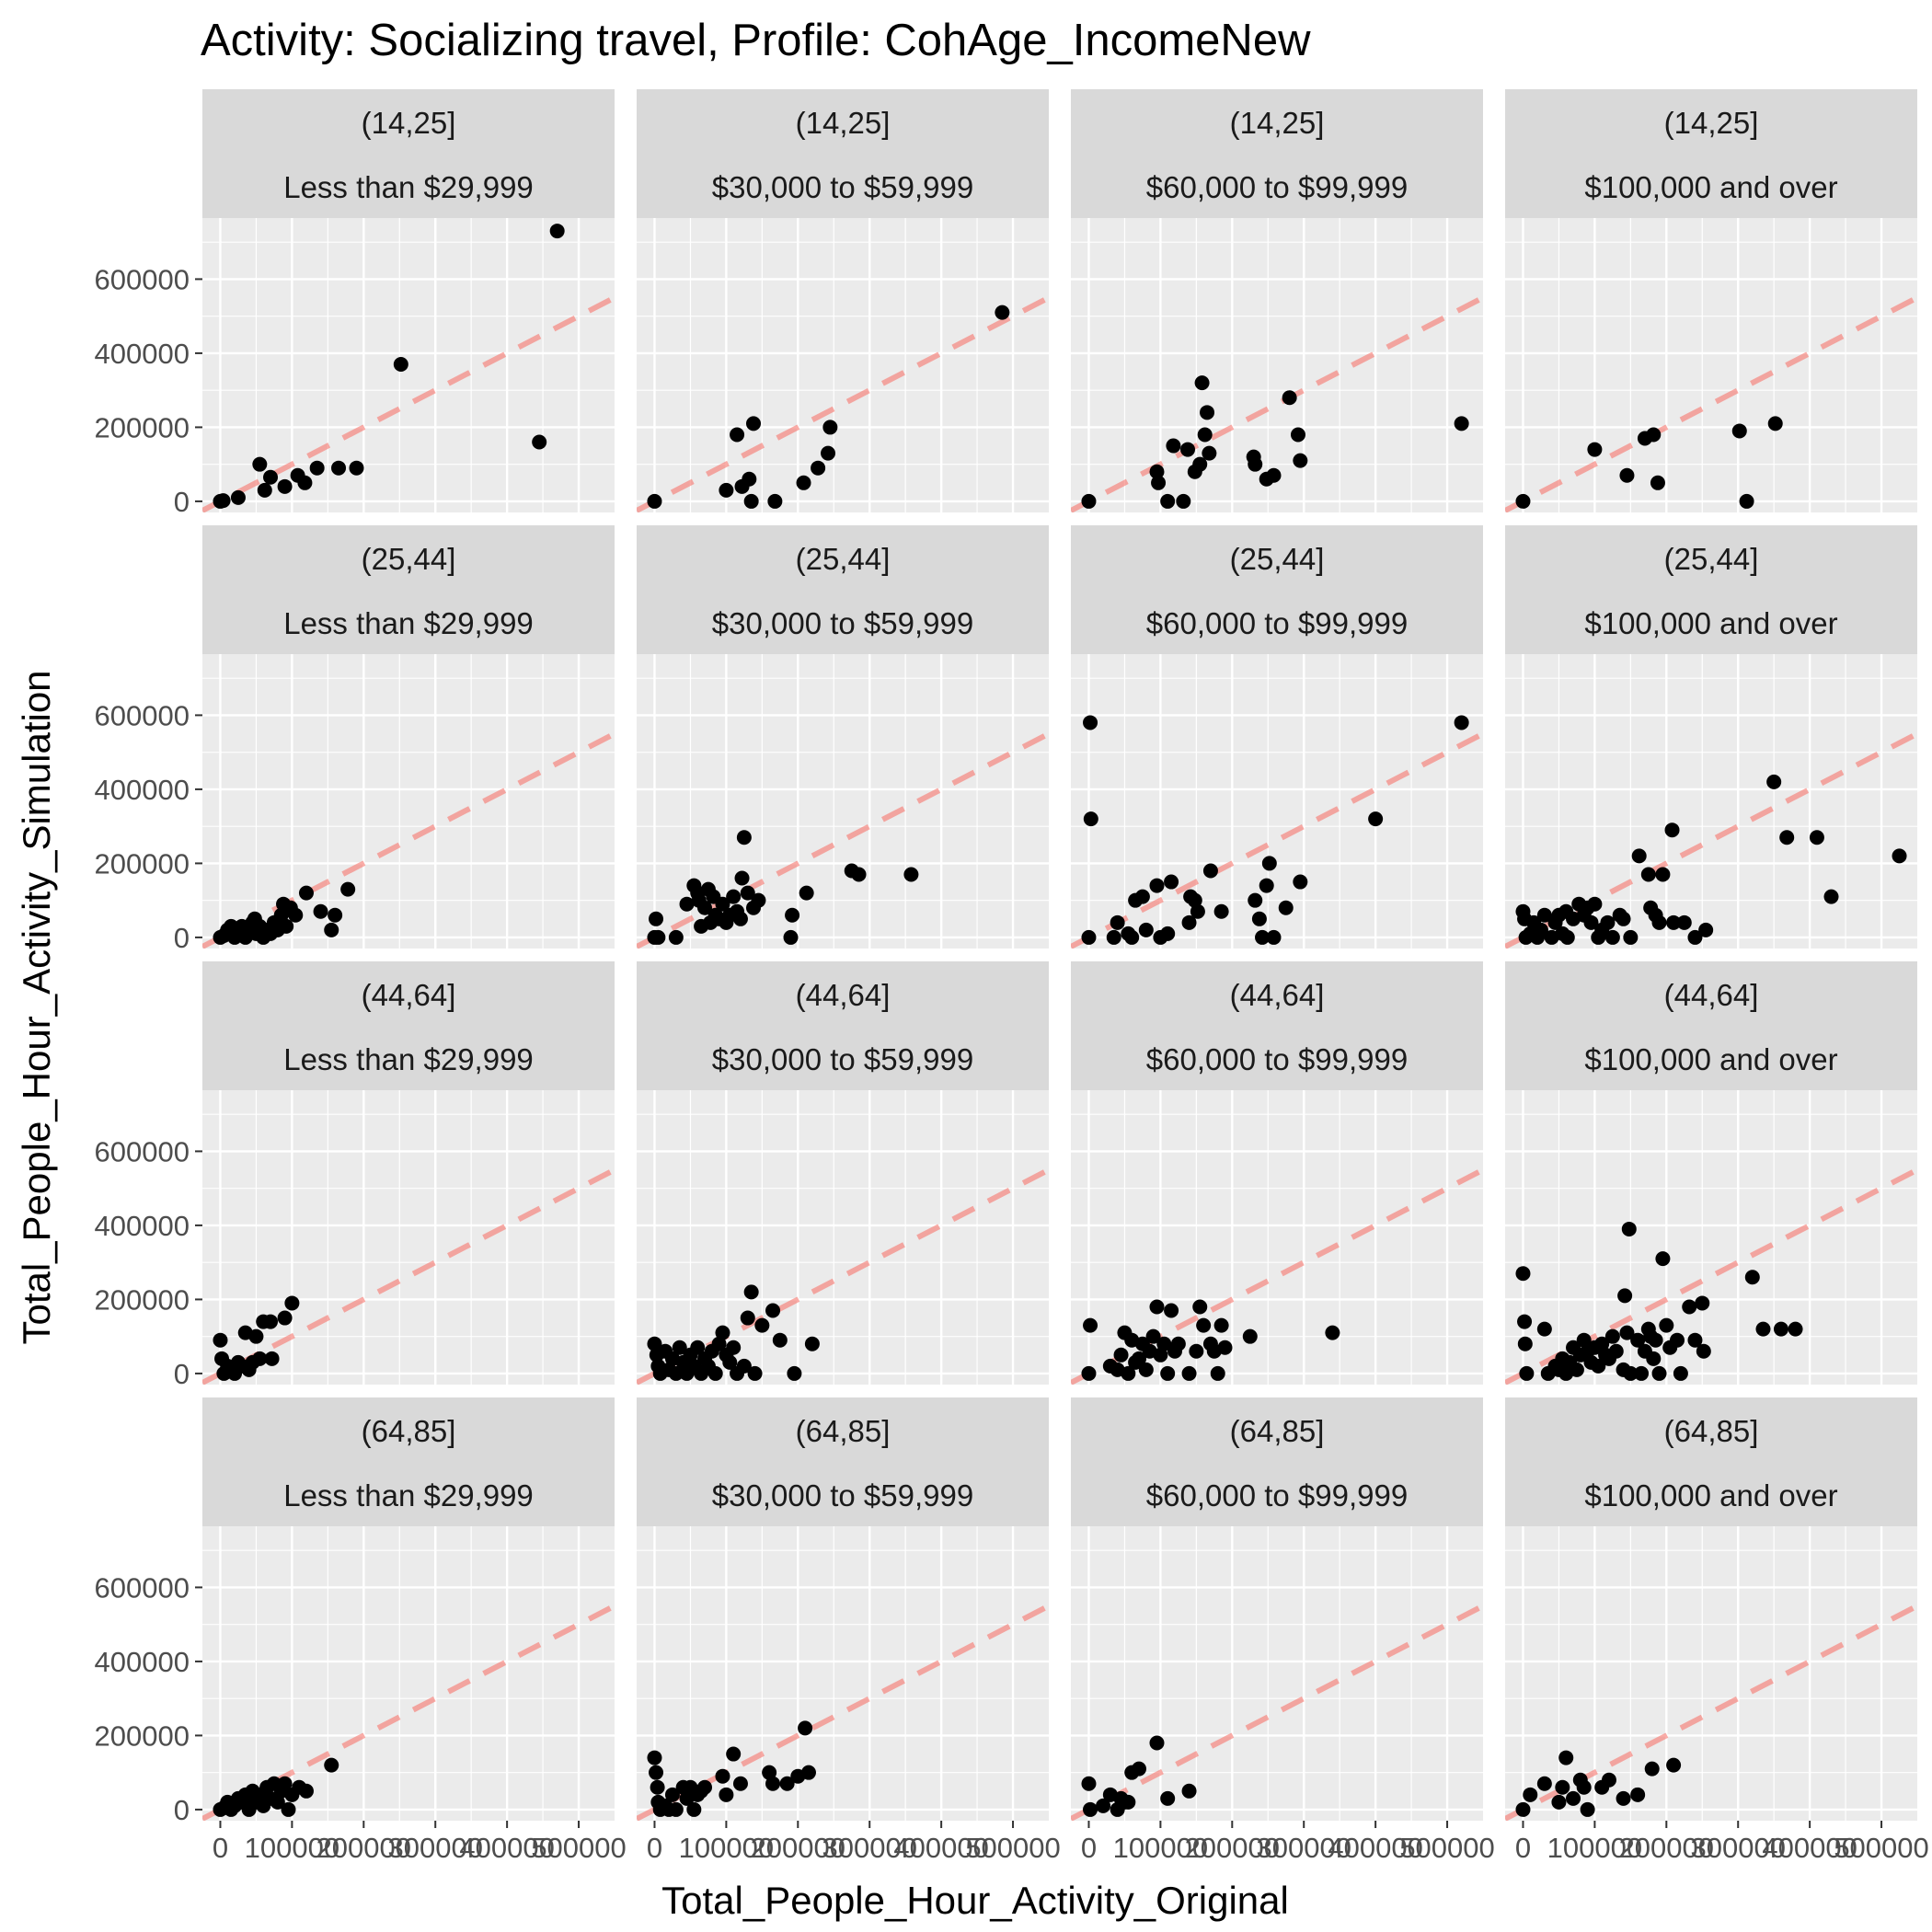  Describe the element at coordinates (182, 938) in the screenshot. I see `y-tick-label: 0` at that location.